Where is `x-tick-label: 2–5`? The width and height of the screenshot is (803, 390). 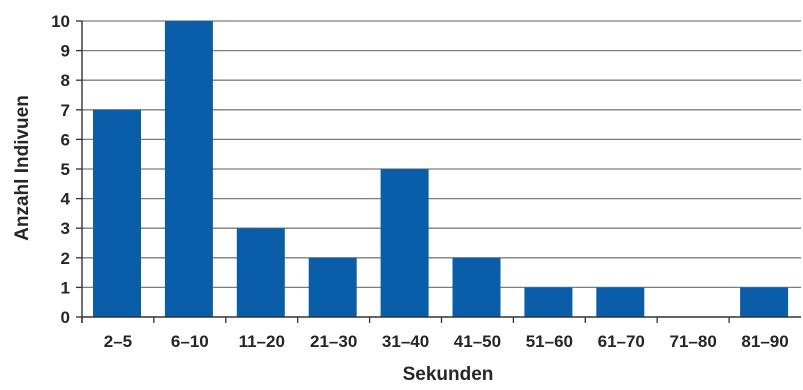 x-tick-label: 2–5 is located at coordinates (118, 341).